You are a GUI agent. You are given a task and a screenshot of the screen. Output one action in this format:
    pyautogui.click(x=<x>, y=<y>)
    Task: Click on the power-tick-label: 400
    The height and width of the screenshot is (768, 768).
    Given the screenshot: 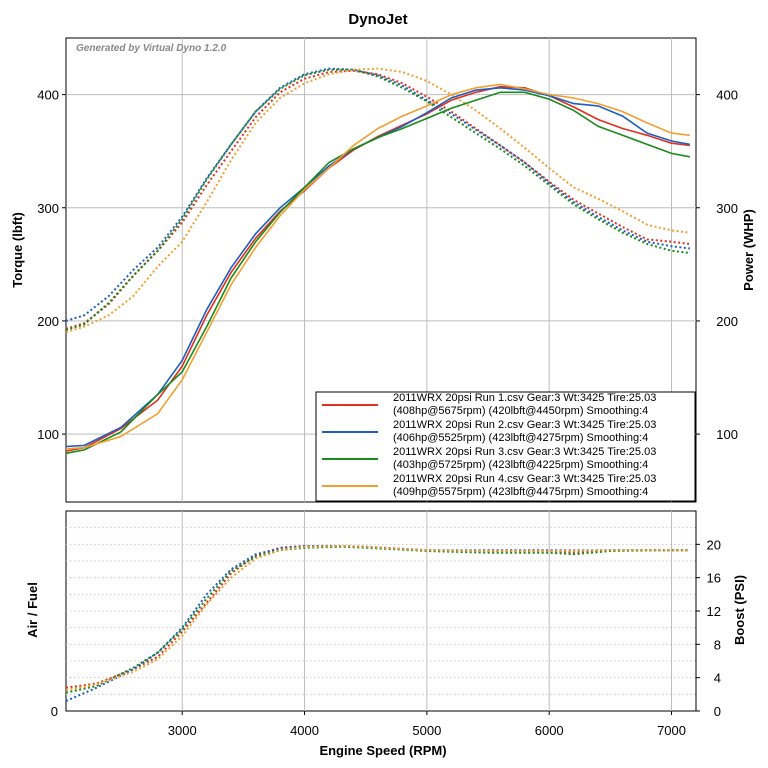 What is the action you would take?
    pyautogui.click(x=727, y=95)
    